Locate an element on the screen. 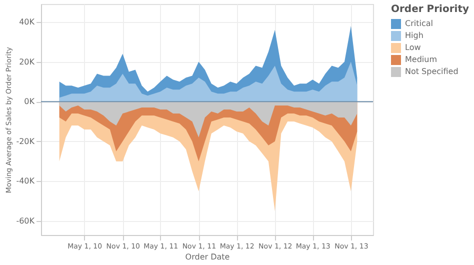 Image resolution: width=474 pixels, height=265 pixels. y-tick-label: 20K is located at coordinates (27, 61).